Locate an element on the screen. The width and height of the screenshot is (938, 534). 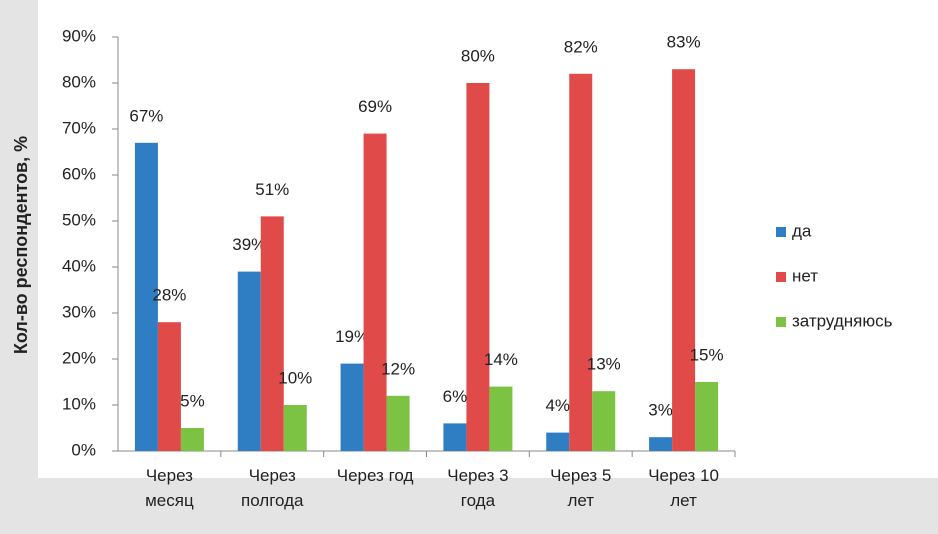
y-tick-label: 70% is located at coordinates (79, 127).